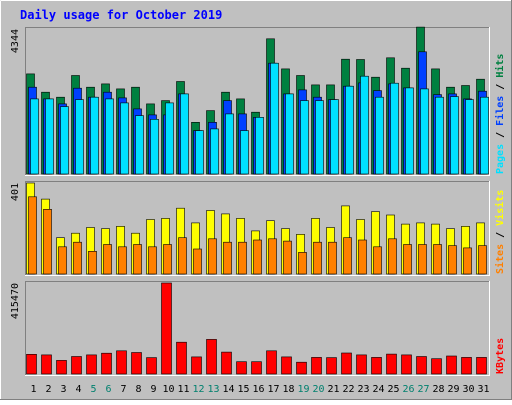 The image size is (512, 405). Describe the element at coordinates (363, 389) in the screenshot. I see `x-tick-label-day-23: 23` at that location.